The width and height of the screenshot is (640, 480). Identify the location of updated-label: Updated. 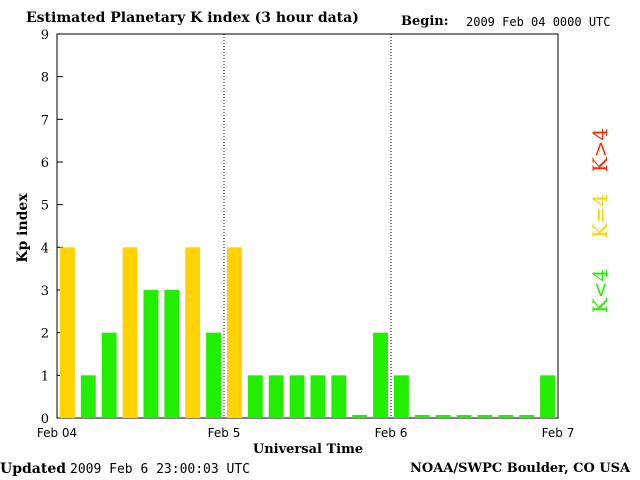
(33, 469).